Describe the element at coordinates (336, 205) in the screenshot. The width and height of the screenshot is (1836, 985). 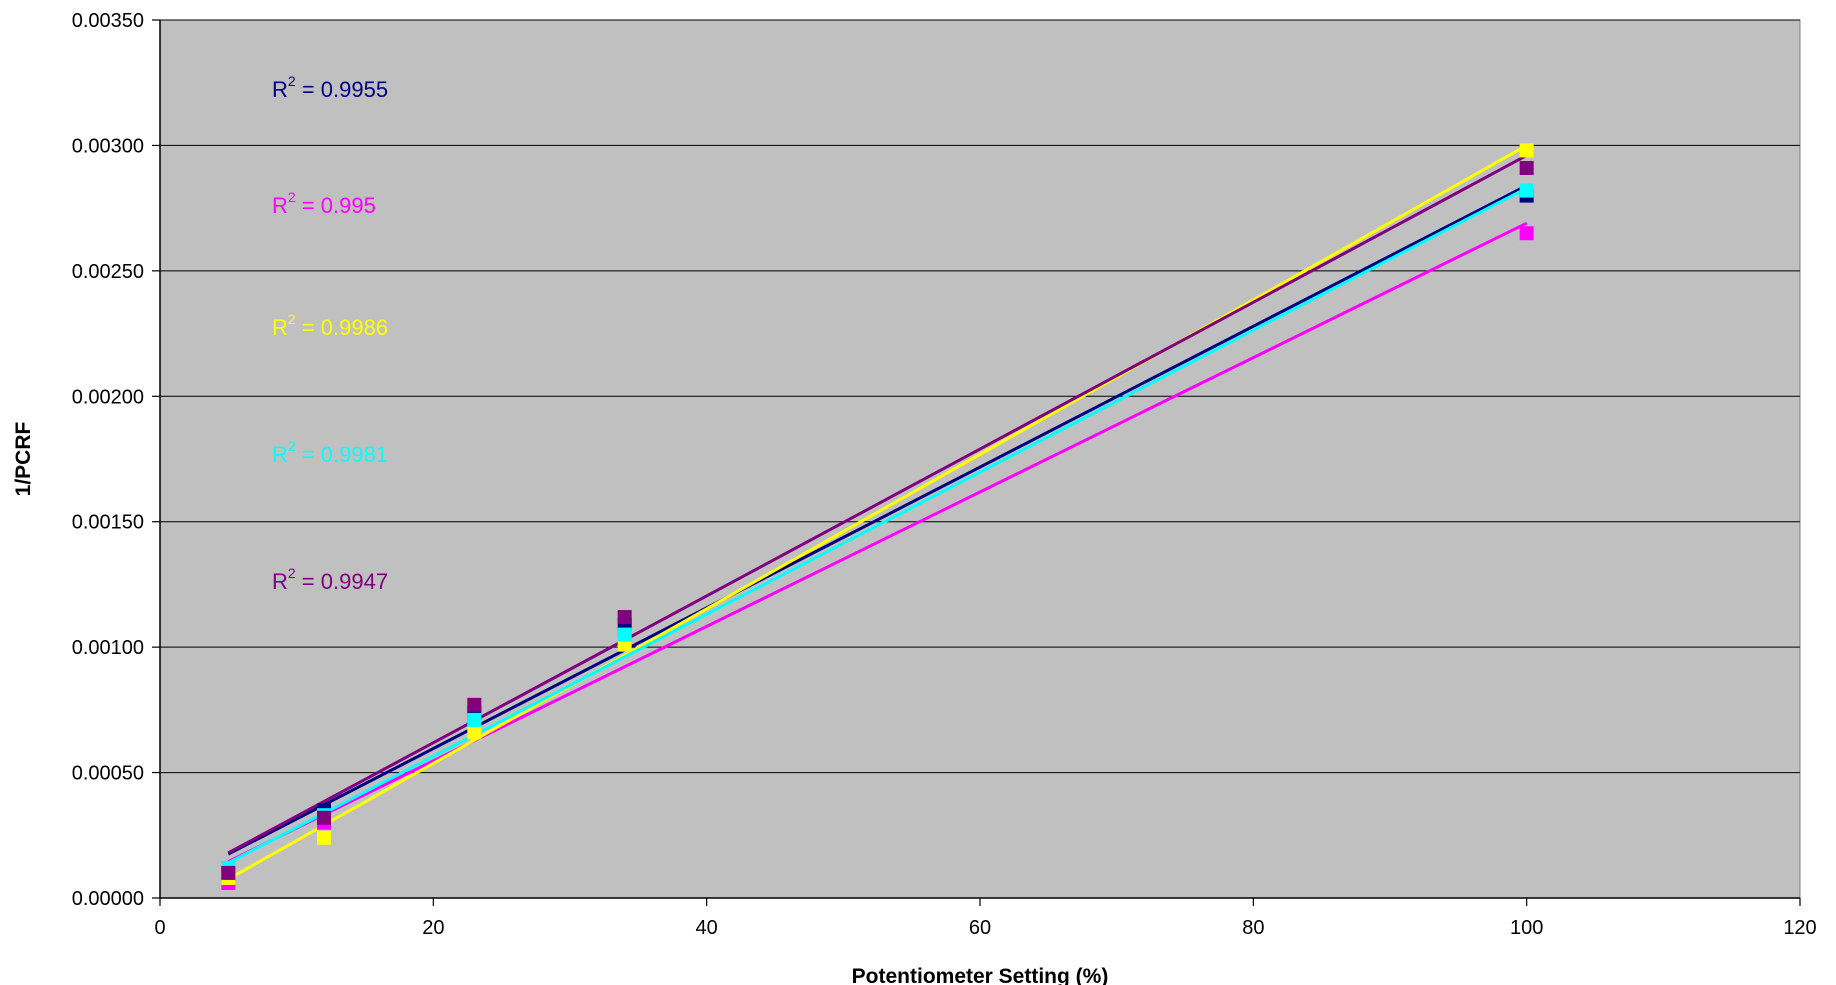
I see `r-squared-value: = 0.995` at that location.